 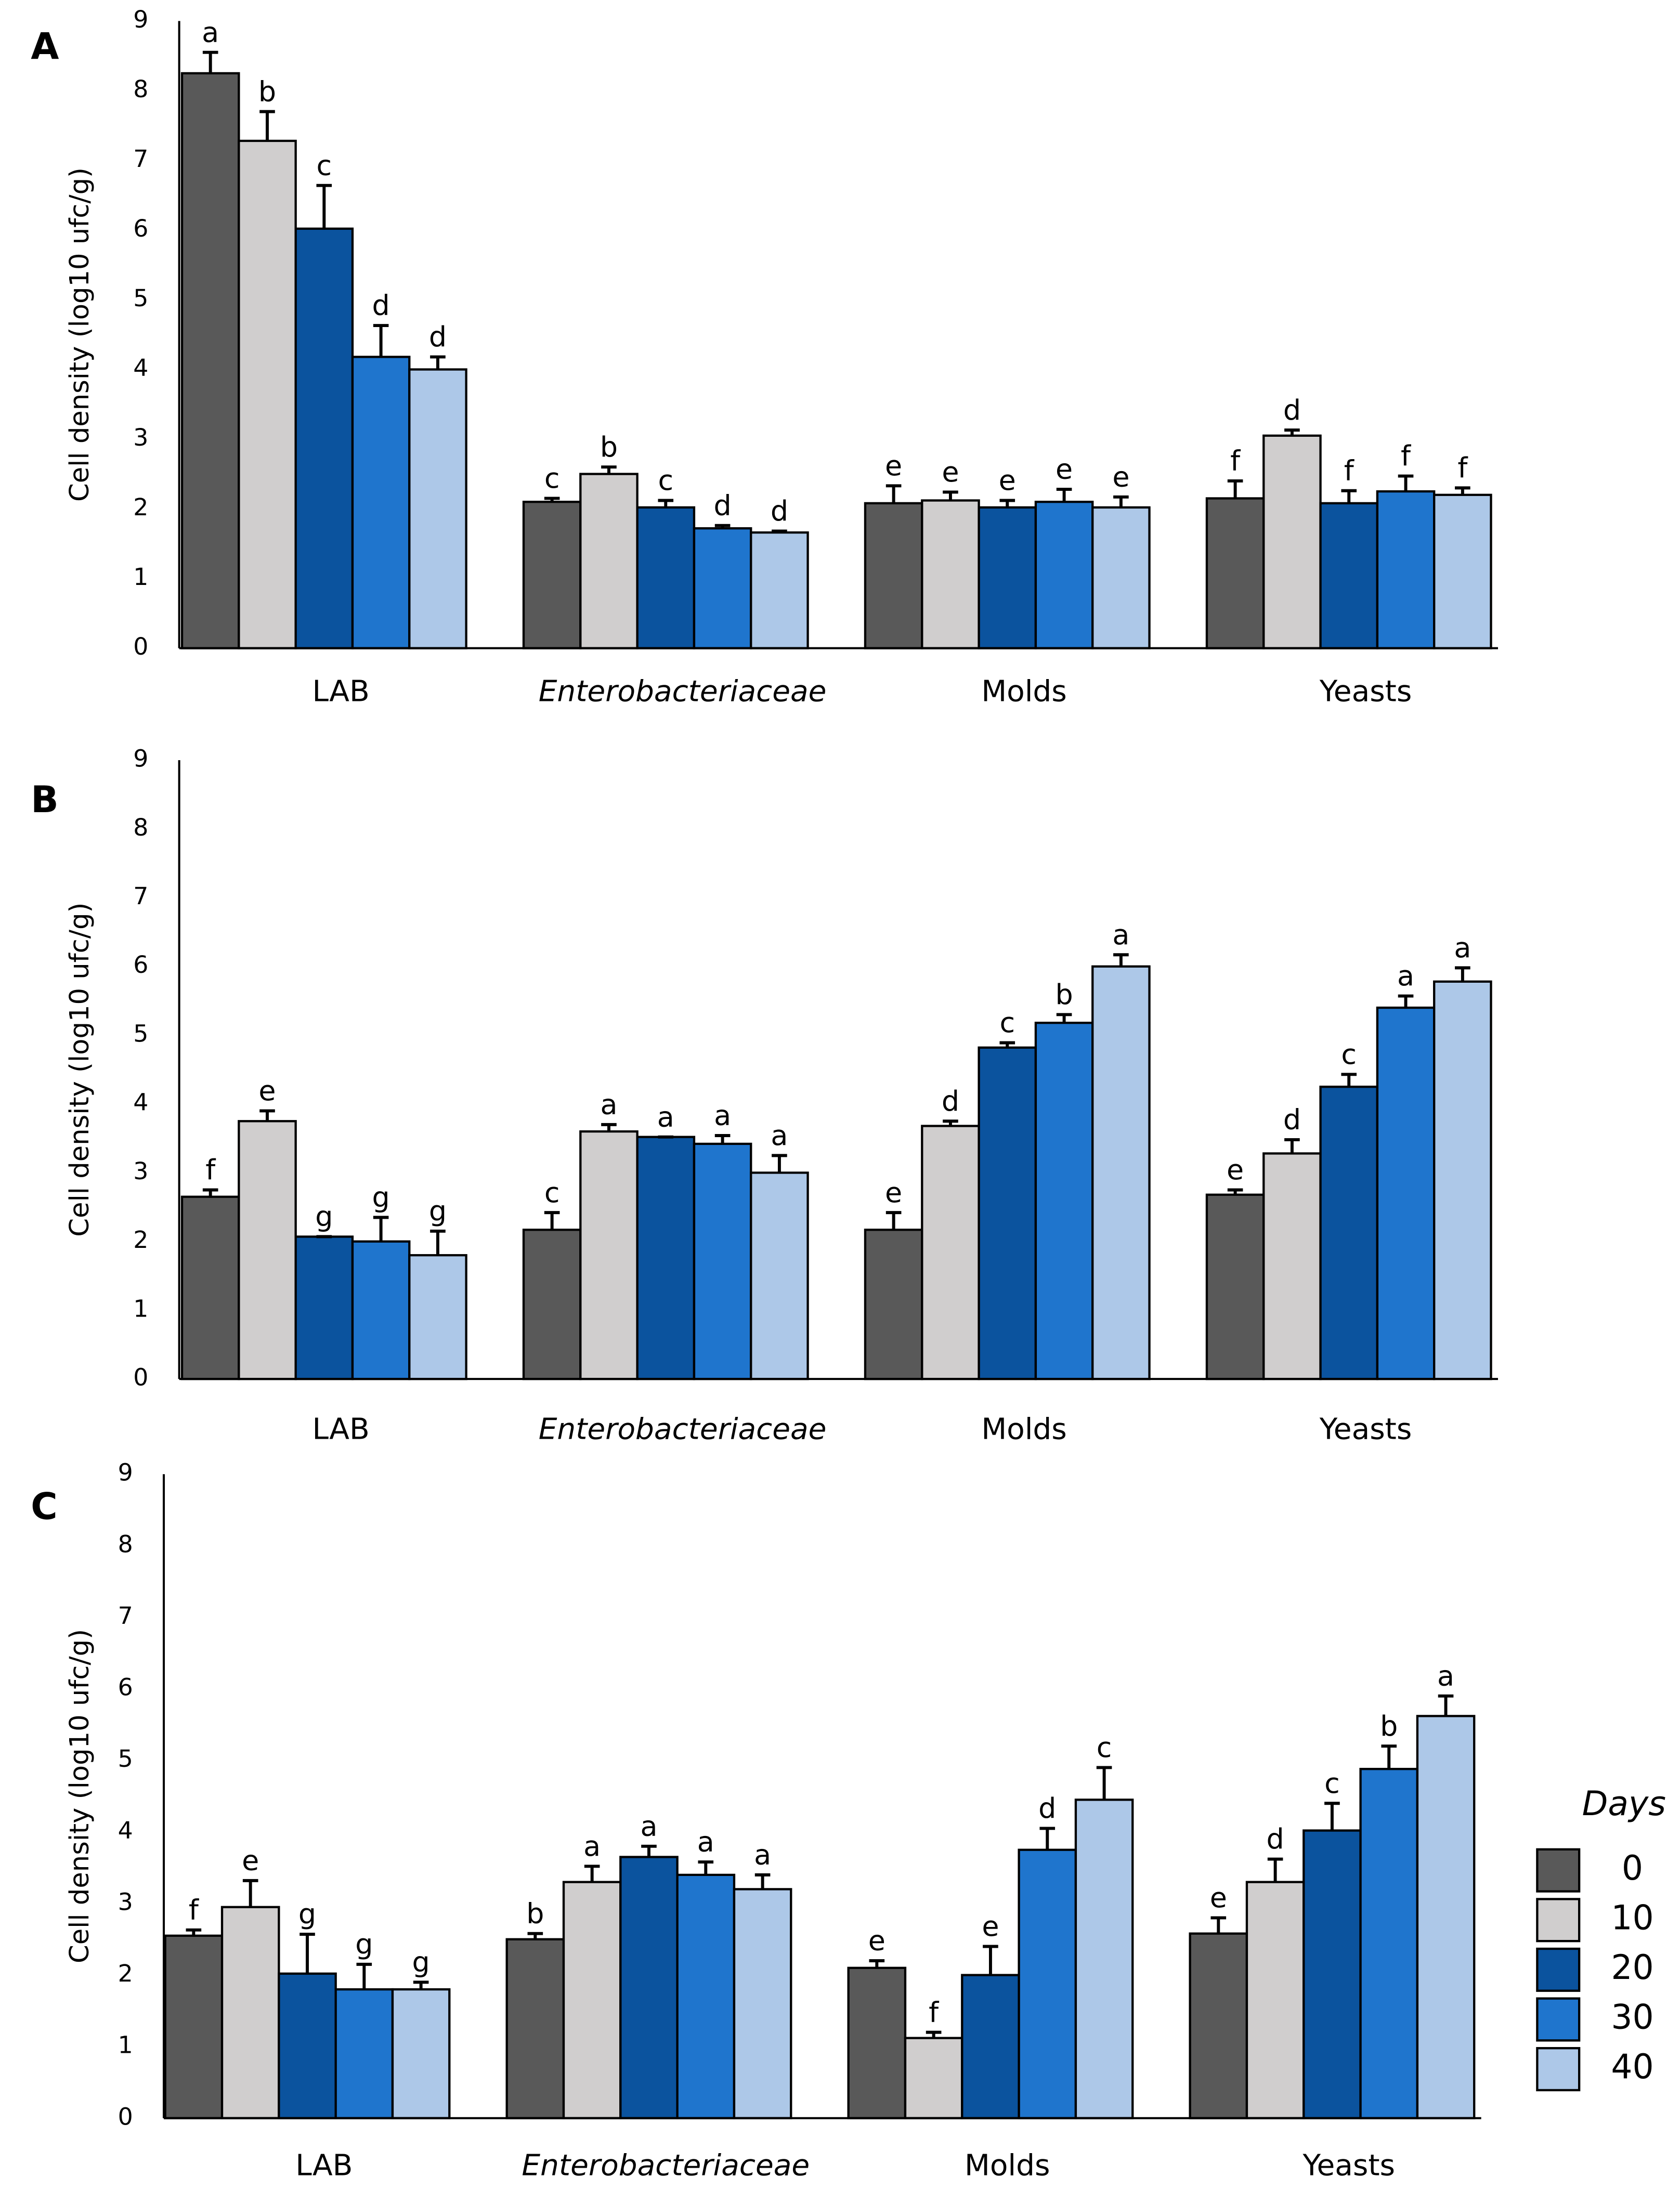 I want to click on legend-label: 30, so click(x=1632, y=2017).